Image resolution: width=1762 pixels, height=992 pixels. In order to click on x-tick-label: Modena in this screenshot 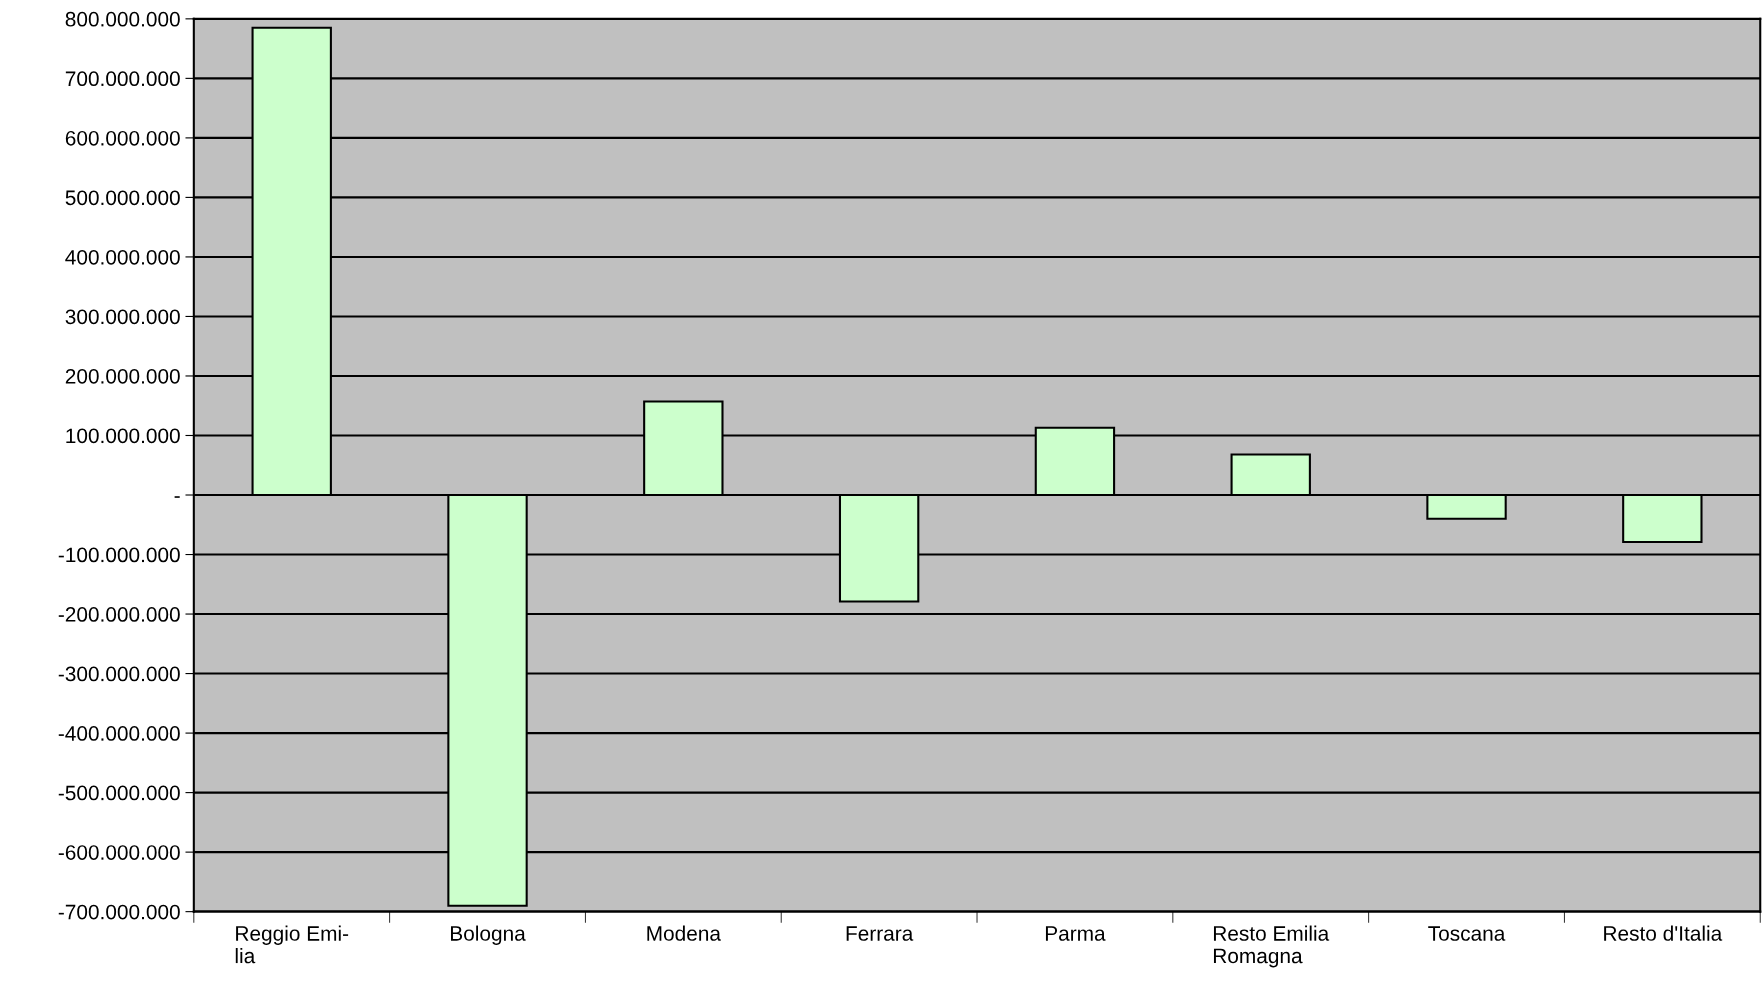, I will do `click(684, 933)`.